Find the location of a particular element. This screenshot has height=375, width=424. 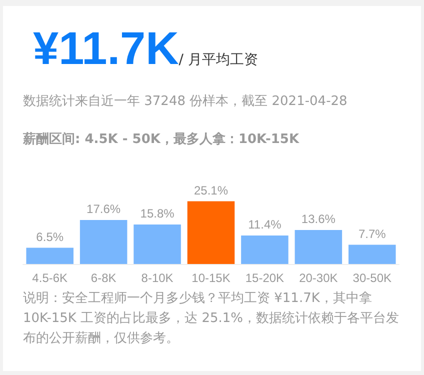

x-tick-label: 15-20K is located at coordinates (264, 278).